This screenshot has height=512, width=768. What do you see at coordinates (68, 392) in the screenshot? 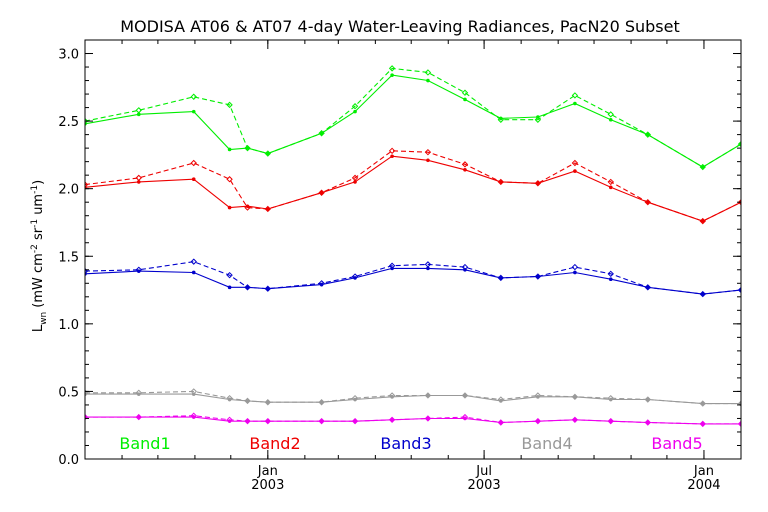
I see `y-tick-label: 0.5` at bounding box center [68, 392].